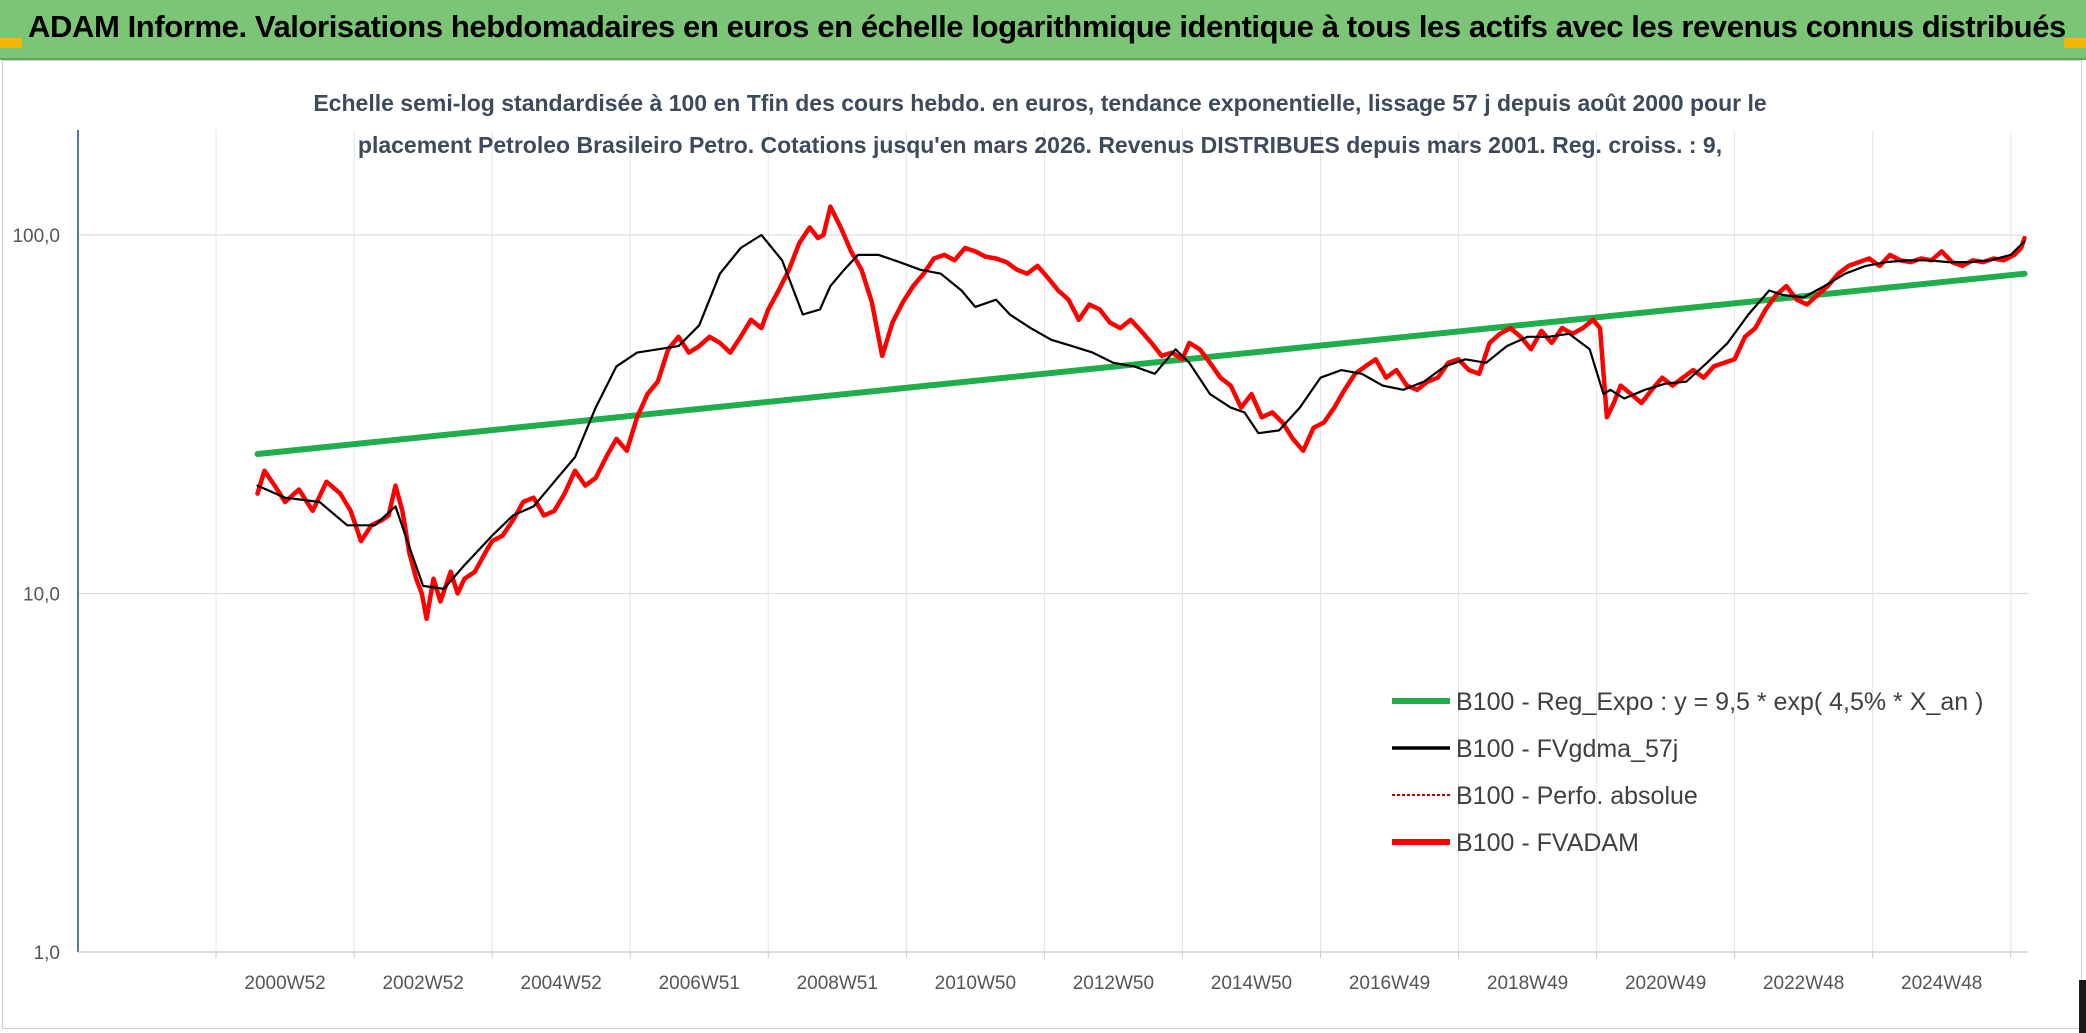  What do you see at coordinates (2082, 1006) in the screenshot?
I see `edge-bar` at bounding box center [2082, 1006].